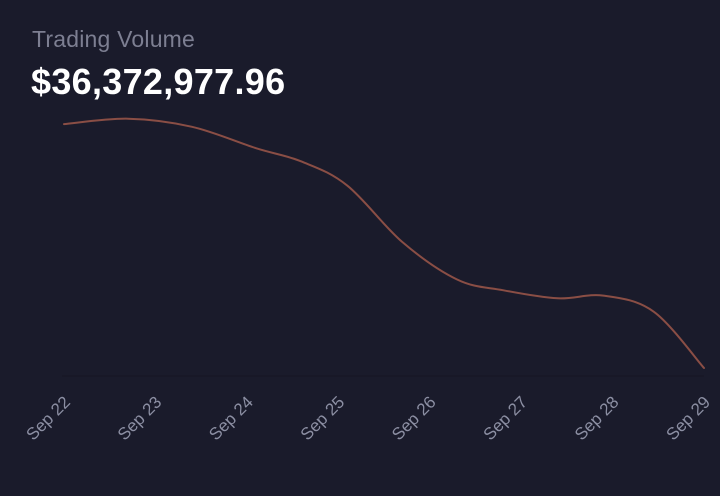 The height and width of the screenshot is (496, 720). I want to click on x-tick-label: Sep 28, so click(597, 419).